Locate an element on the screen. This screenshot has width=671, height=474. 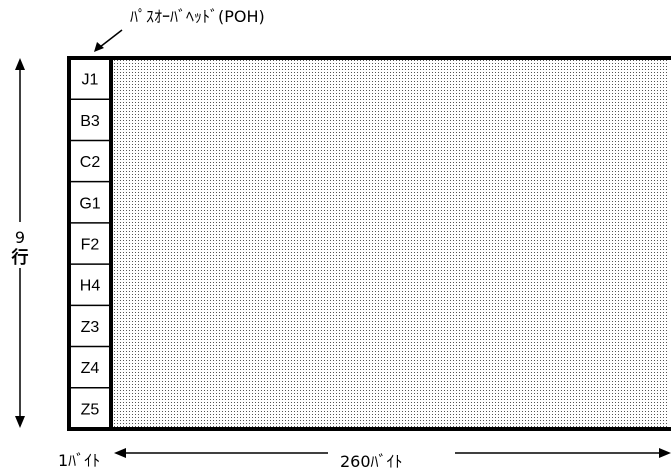
poh-label: ﾊﾟｽｵｰﾊﾞﾍｯﾄﾞ(POH) is located at coordinates (197, 16).